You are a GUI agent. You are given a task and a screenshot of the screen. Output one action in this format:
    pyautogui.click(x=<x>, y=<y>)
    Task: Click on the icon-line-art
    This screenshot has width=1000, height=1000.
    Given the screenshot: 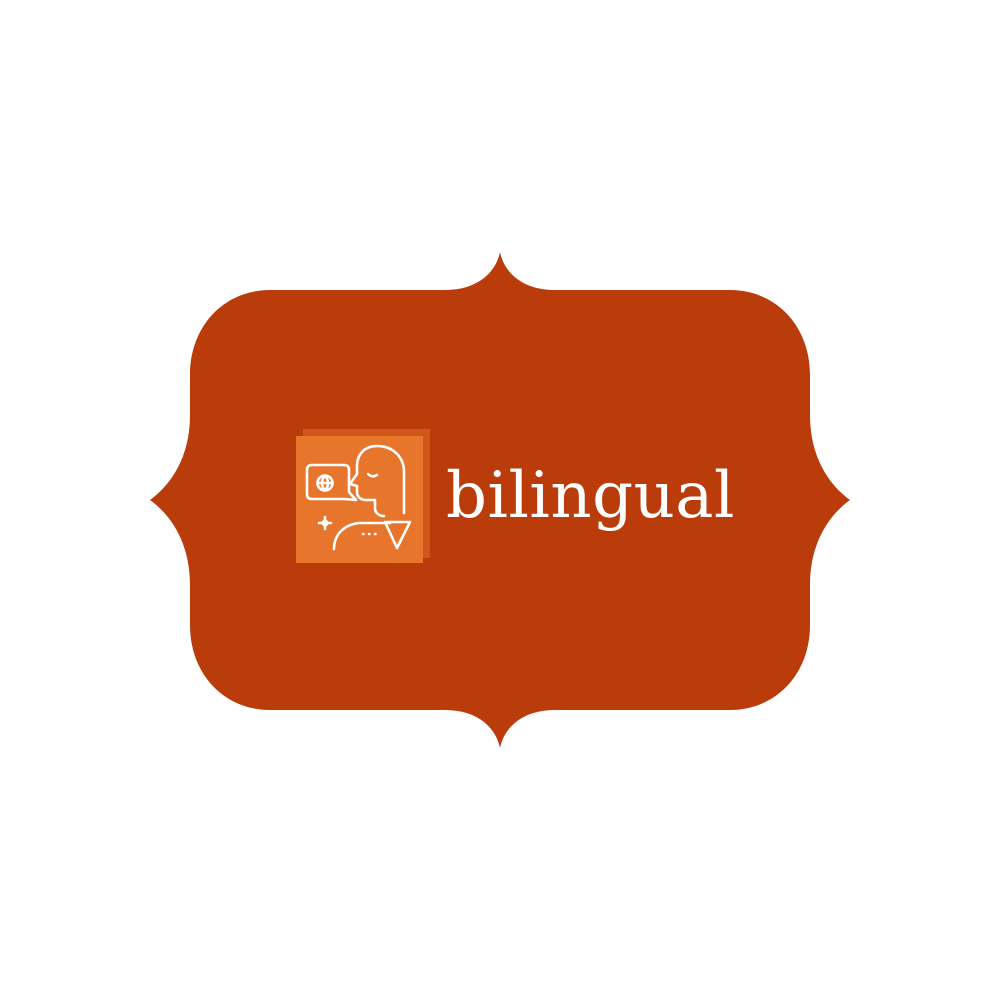 What is the action you would take?
    pyautogui.click(x=358, y=497)
    